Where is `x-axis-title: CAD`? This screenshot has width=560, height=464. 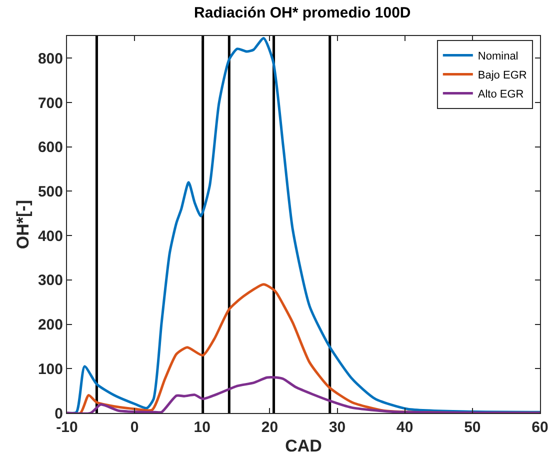
x-axis-title: CAD is located at coordinates (303, 446).